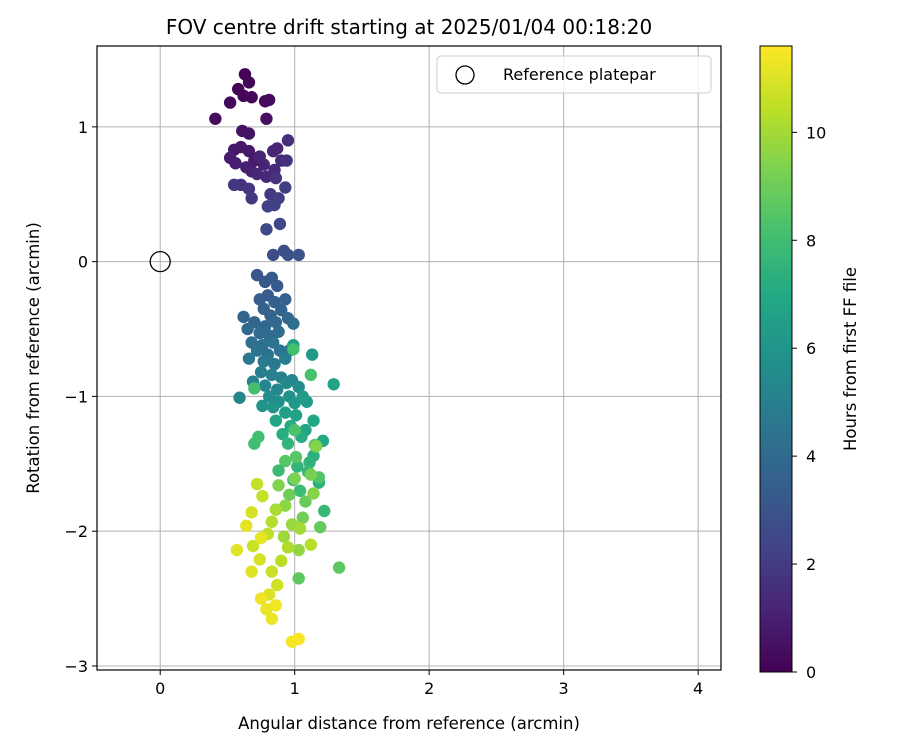  I want to click on colorbar-tick-label: 10, so click(816, 132).